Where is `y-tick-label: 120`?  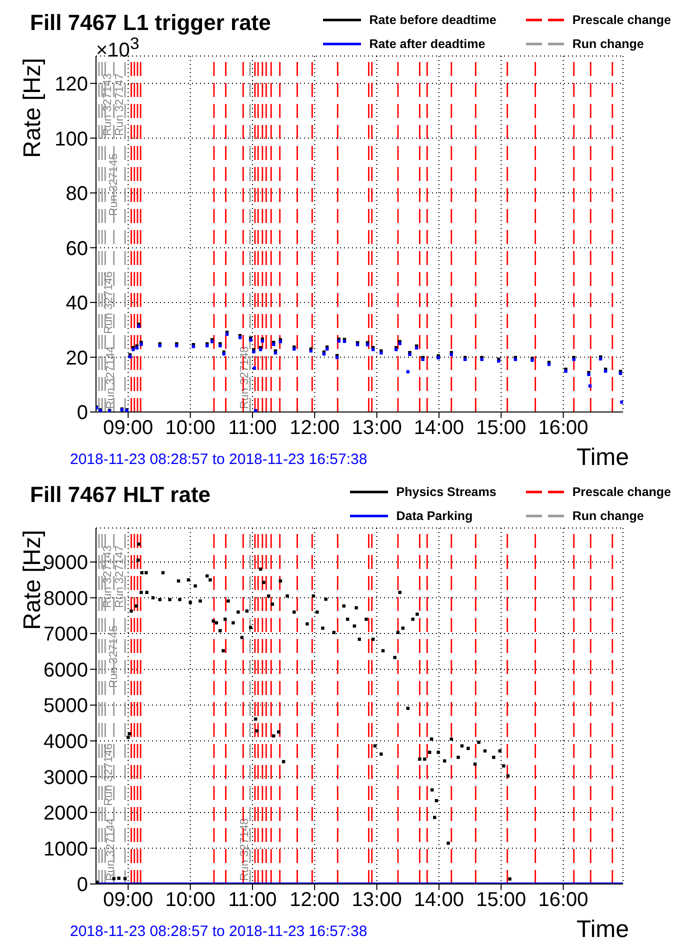
y-tick-label: 120 is located at coordinates (71, 84).